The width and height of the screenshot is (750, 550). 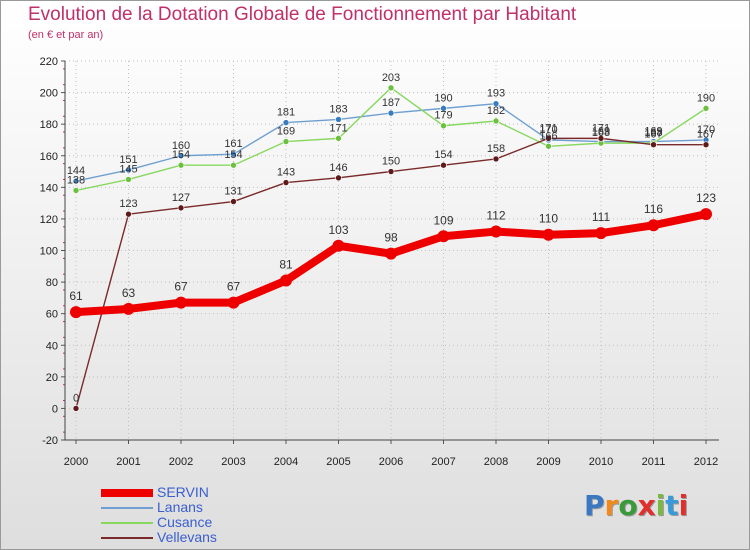 What do you see at coordinates (286, 173) in the screenshot?
I see `data-label-vellevans: 143` at bounding box center [286, 173].